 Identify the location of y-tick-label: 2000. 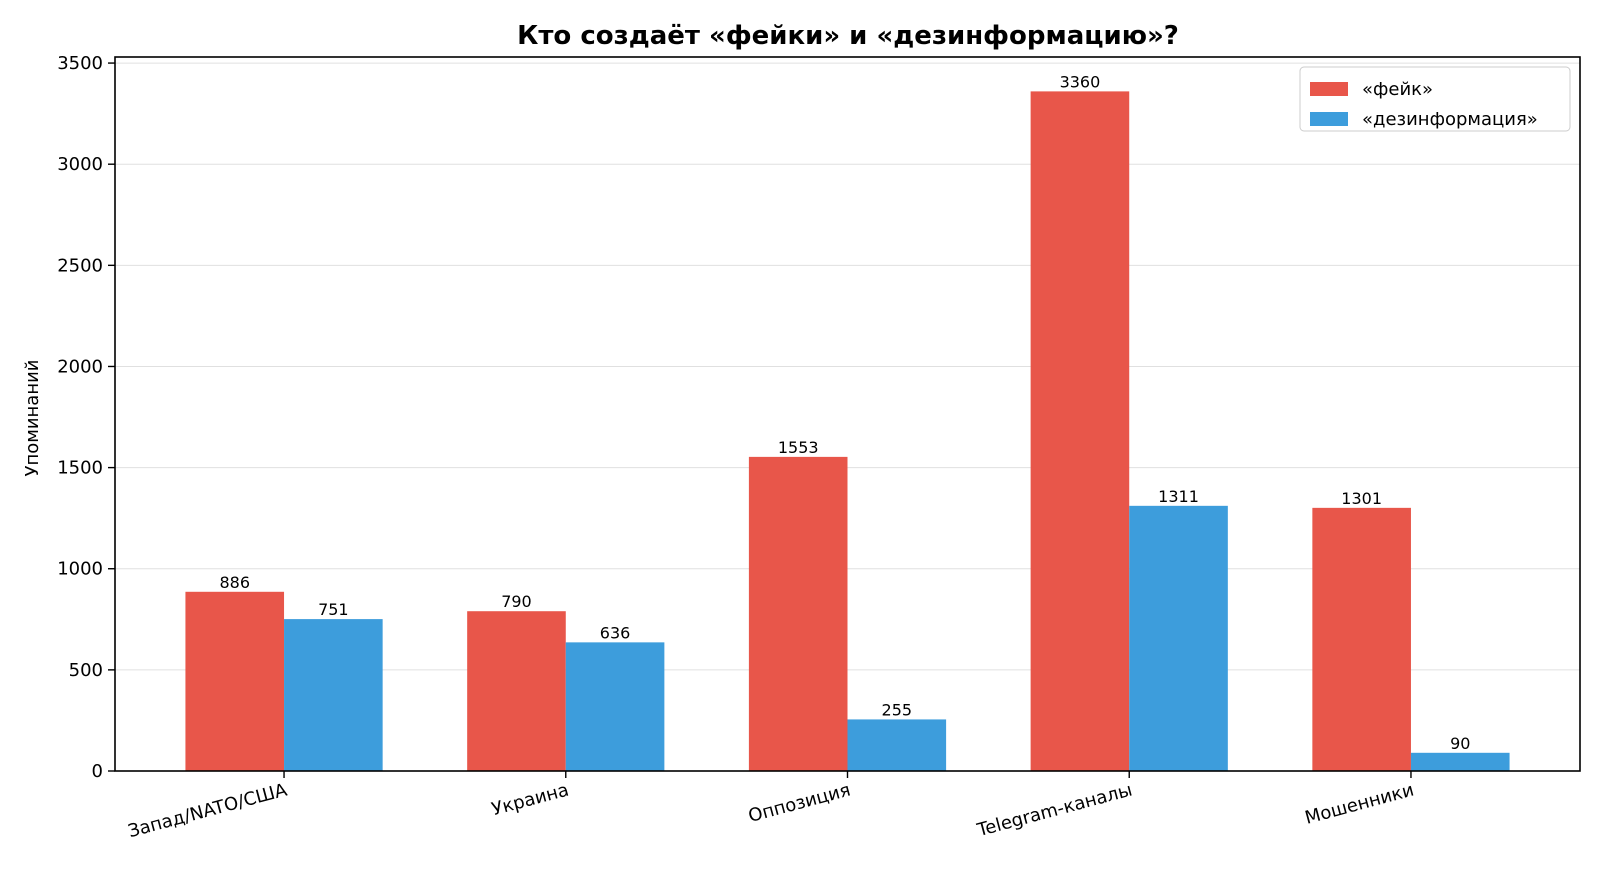
(80, 366).